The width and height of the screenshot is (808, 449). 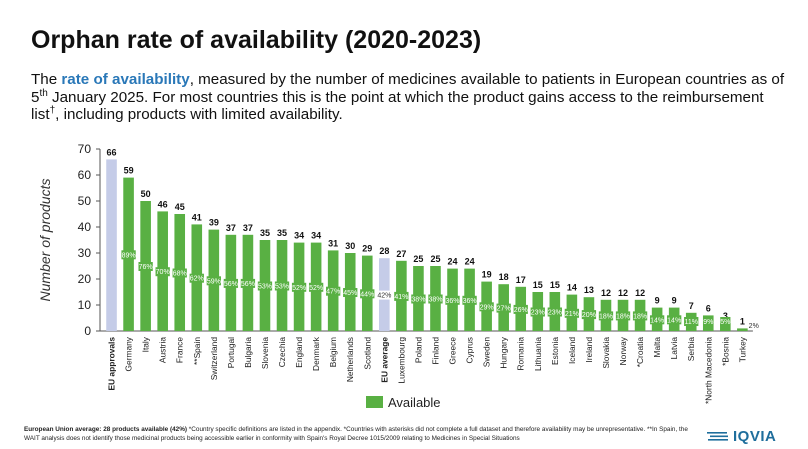 I want to click on x-category-label: Latvia, so click(x=674, y=348).